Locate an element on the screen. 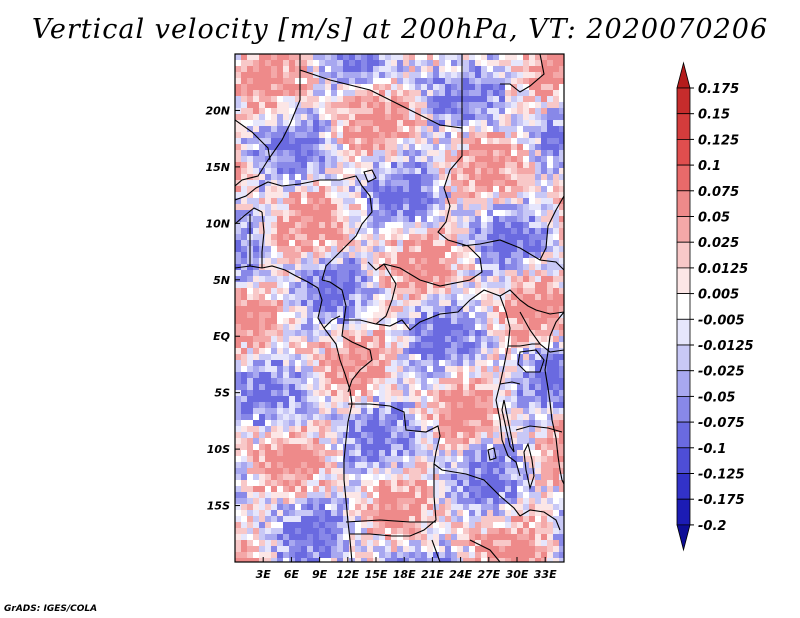 This screenshot has height=618, width=800. lat-tick-label: 15S is located at coordinates (218, 506).